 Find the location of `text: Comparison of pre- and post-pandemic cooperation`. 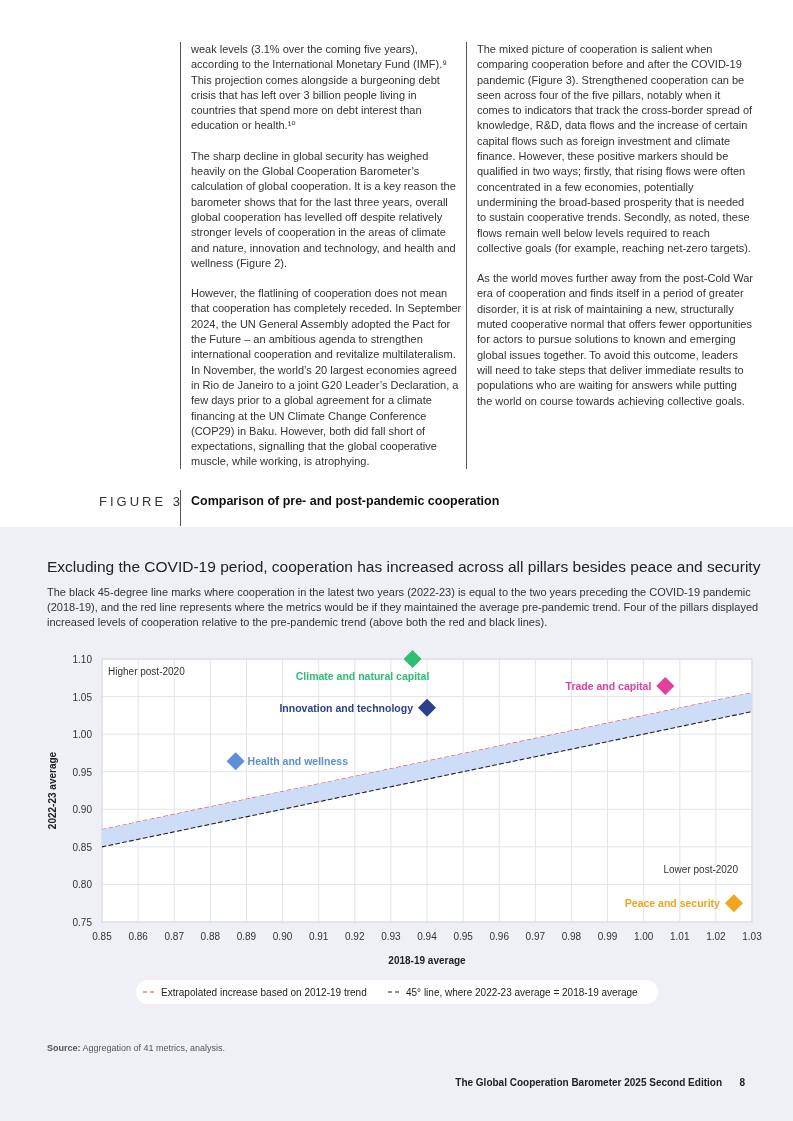

text: Comparison of pre- and post-pandemic cooperation is located at coordinates (345, 501).